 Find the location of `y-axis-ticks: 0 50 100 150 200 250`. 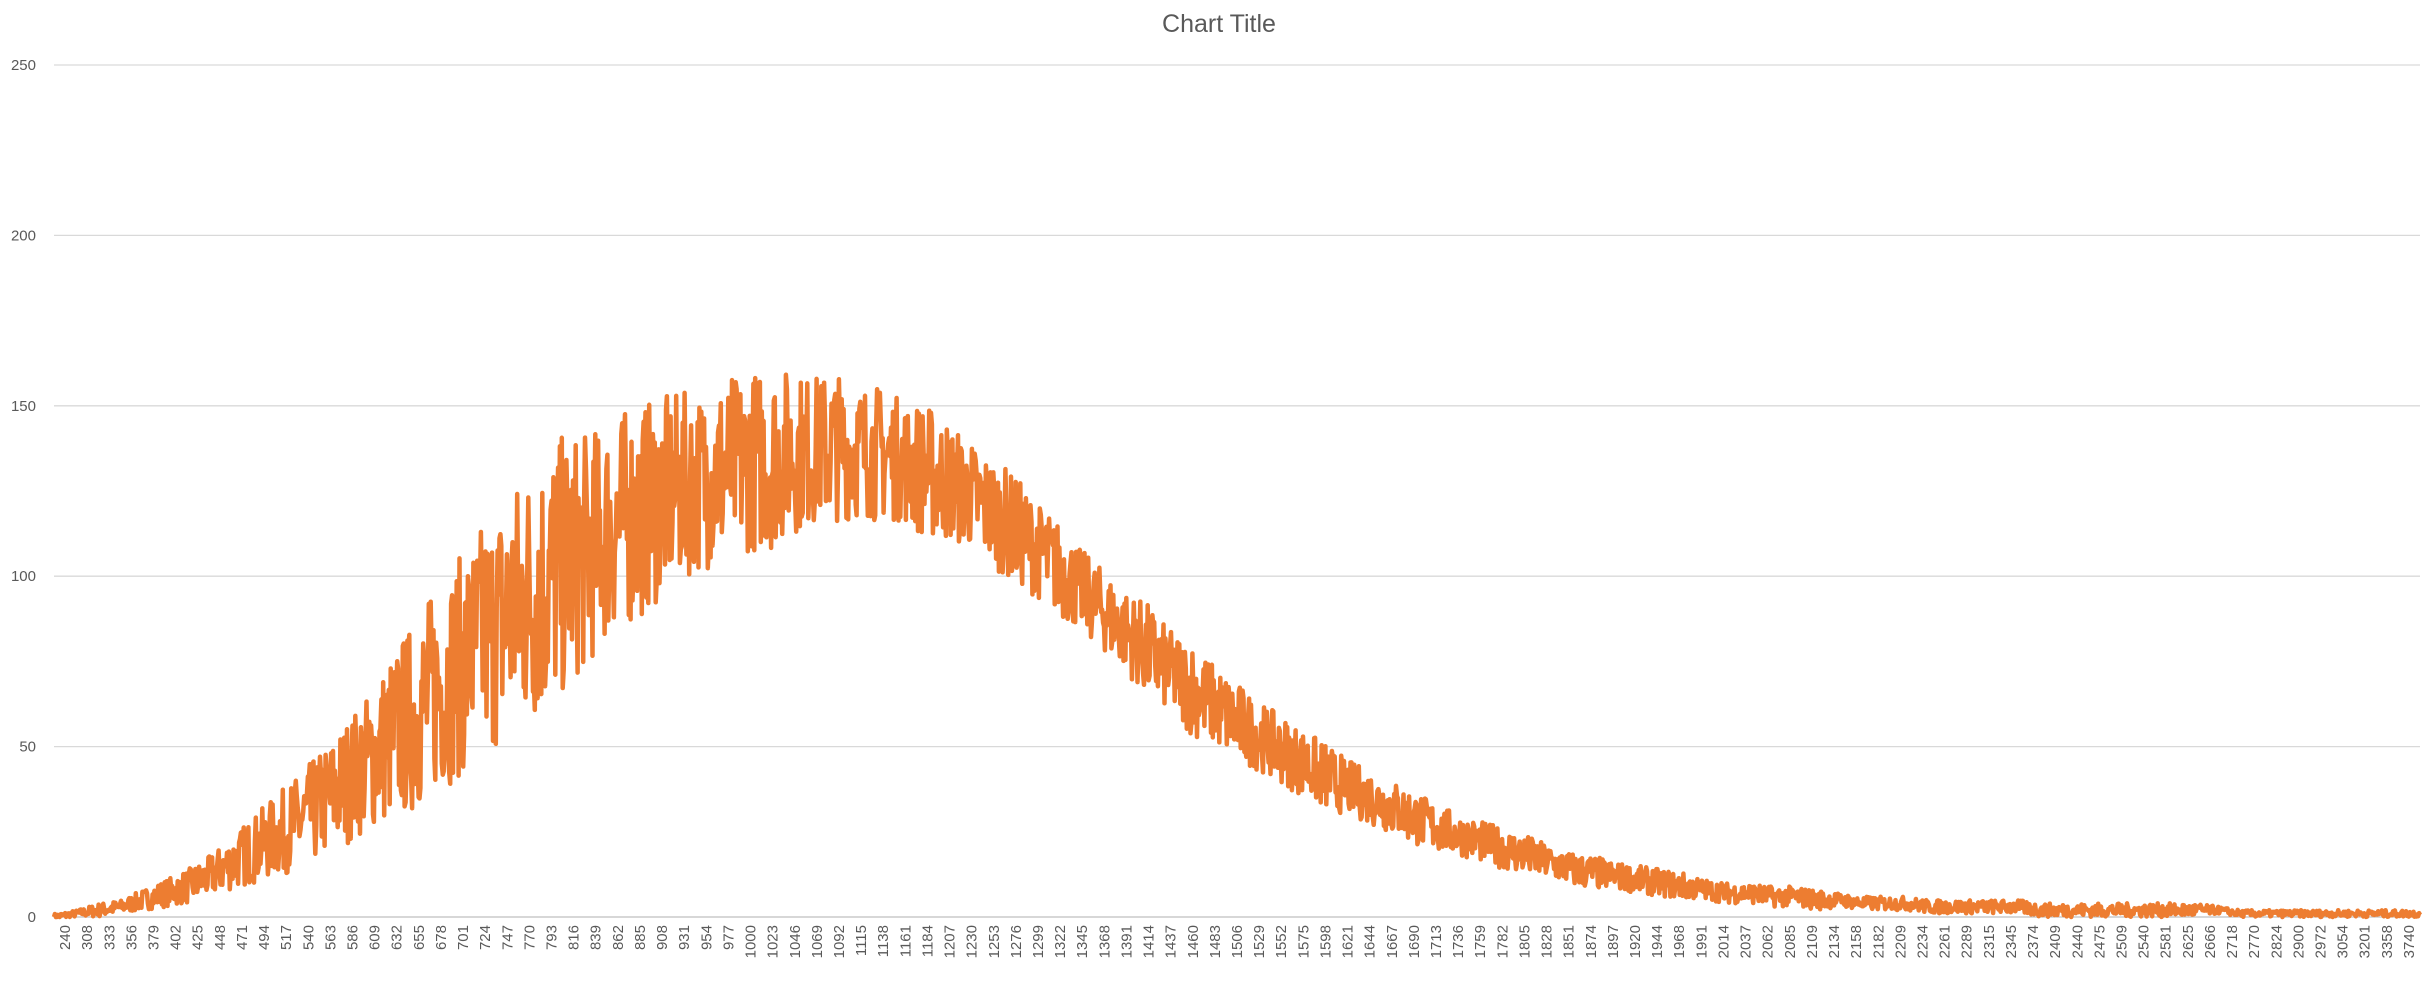

y-axis-ticks: 0 50 100 150 200 250 is located at coordinates (23, 491).